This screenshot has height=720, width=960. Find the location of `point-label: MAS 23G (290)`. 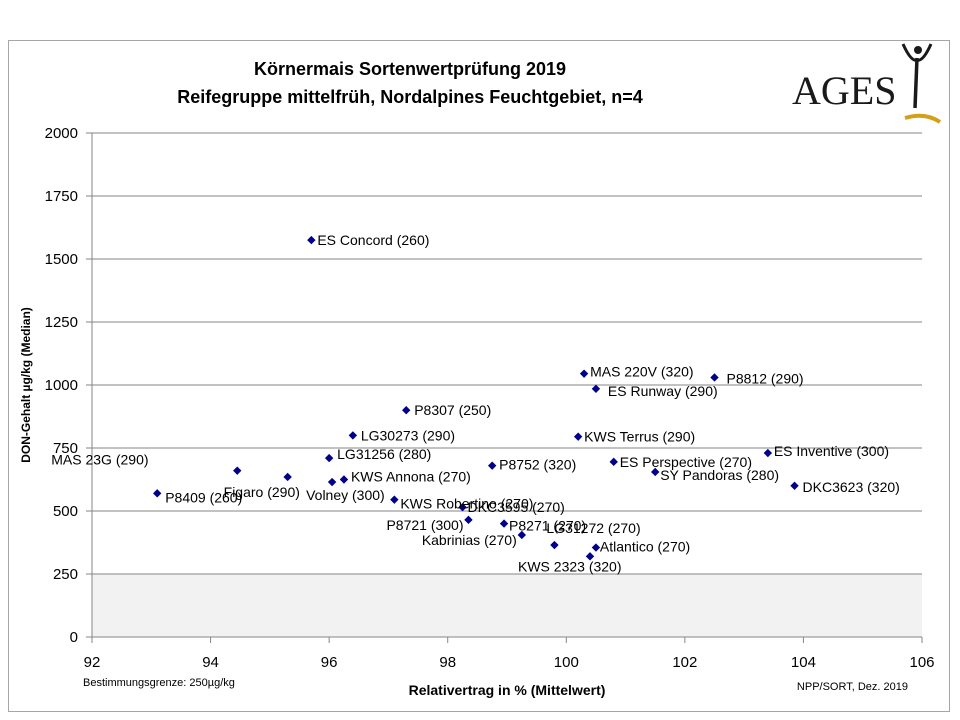

point-label: MAS 23G (290) is located at coordinates (99, 460).